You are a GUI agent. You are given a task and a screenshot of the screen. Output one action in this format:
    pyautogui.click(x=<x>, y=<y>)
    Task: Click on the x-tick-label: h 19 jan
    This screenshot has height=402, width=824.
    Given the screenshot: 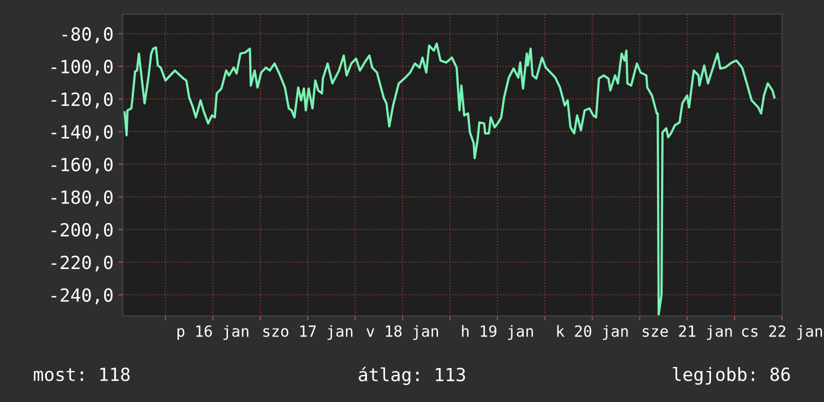 What is the action you would take?
    pyautogui.click(x=497, y=332)
    